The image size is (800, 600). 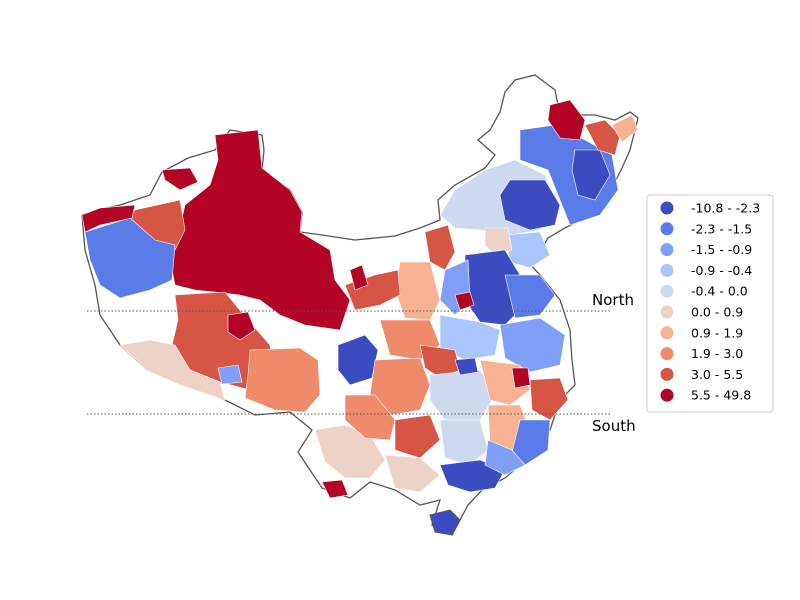 I want to click on south-label: South, so click(x=614, y=426).